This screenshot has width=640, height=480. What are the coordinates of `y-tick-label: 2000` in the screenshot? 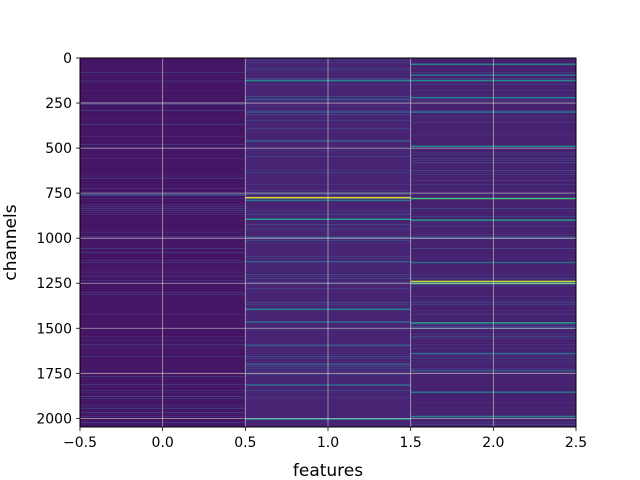 It's located at (54, 419).